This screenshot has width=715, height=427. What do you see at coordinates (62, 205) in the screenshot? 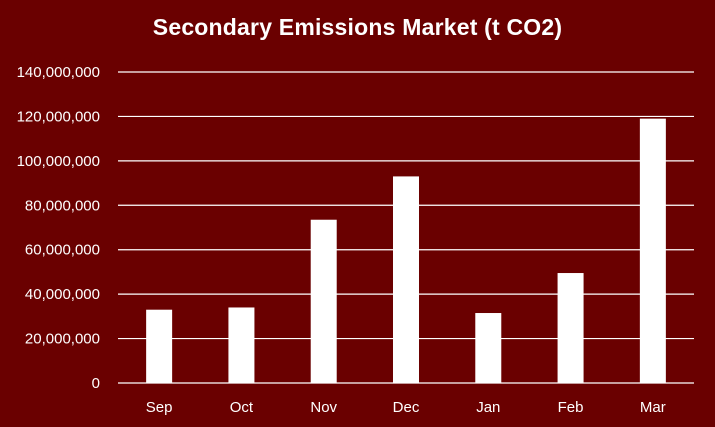
I see `y-tick-label: 80,000,000` at bounding box center [62, 205].